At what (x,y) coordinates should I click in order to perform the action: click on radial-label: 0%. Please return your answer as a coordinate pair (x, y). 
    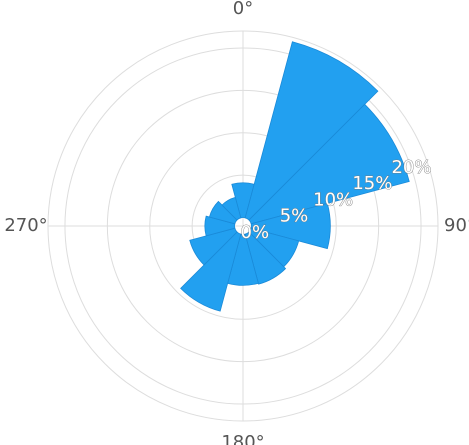
    Looking at the image, I should click on (255, 232).